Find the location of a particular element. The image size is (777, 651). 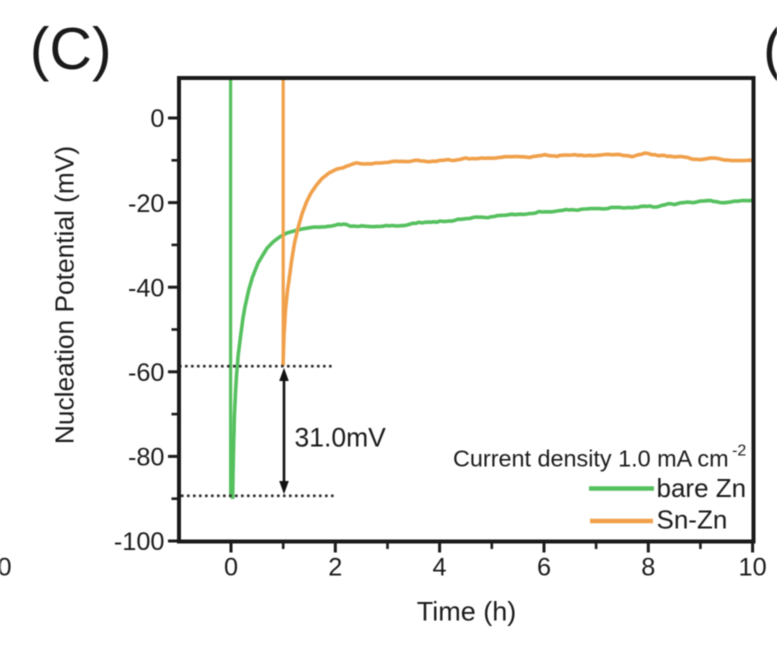

svg-text: -40 is located at coordinates (146, 288).